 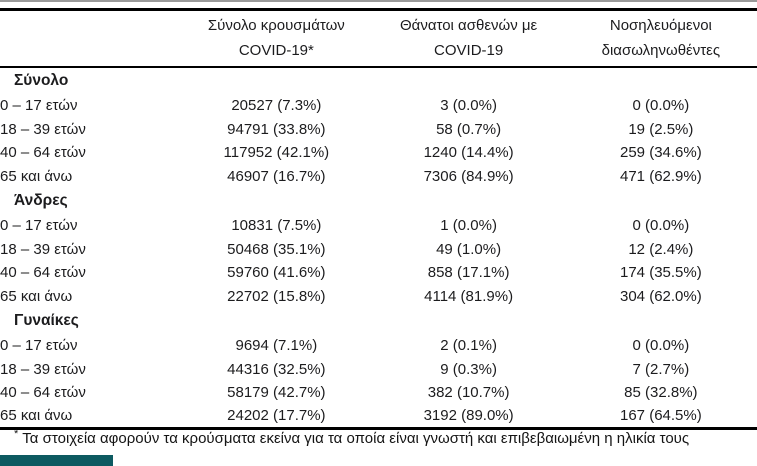 What do you see at coordinates (469, 50) in the screenshot?
I see `col-header-deaths-line2: COVID-19` at bounding box center [469, 50].